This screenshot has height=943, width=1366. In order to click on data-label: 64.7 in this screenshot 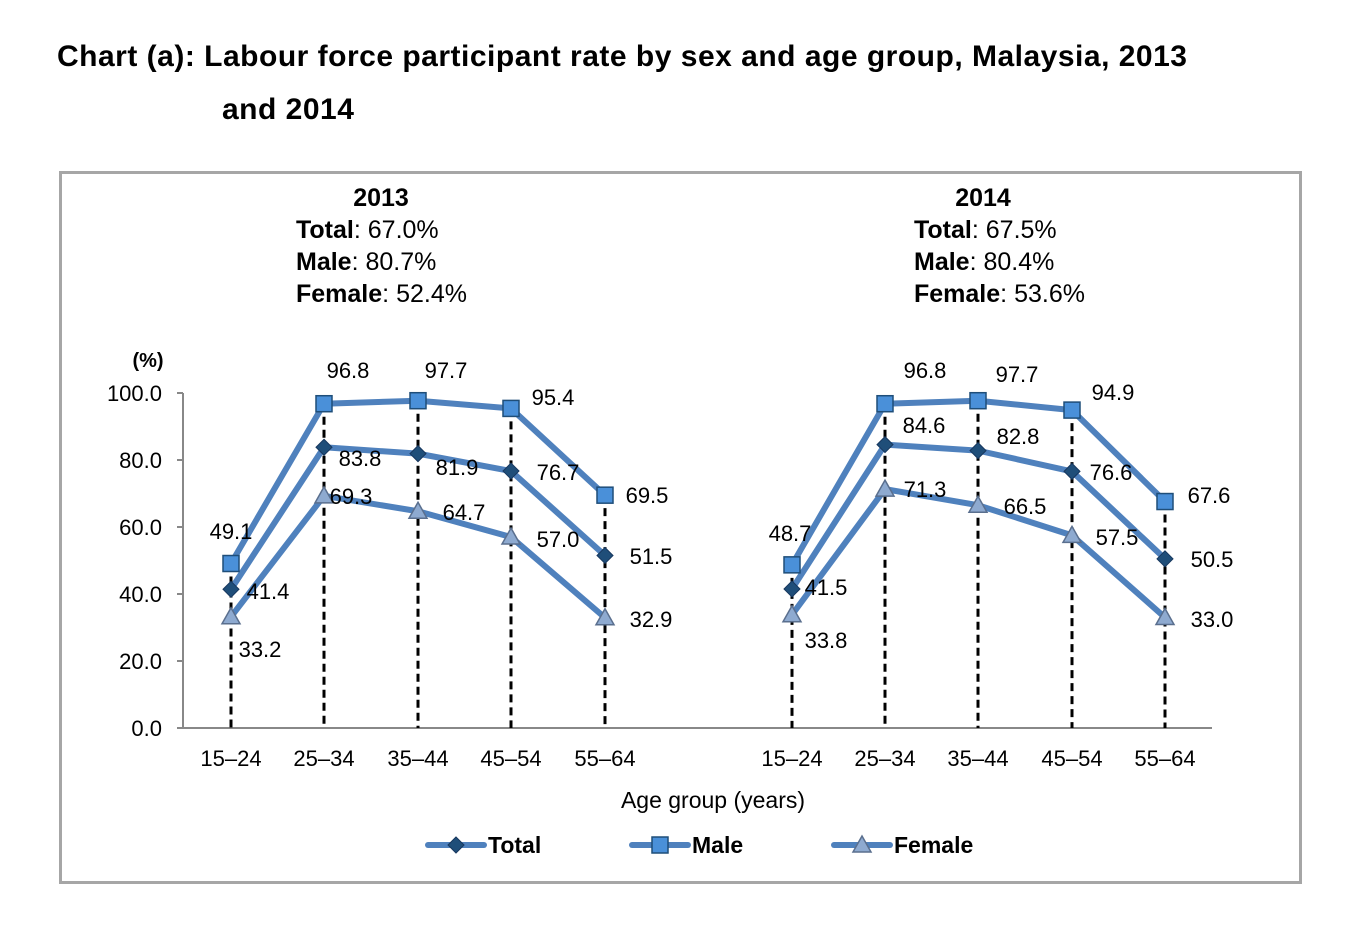, I will do `click(464, 512)`.